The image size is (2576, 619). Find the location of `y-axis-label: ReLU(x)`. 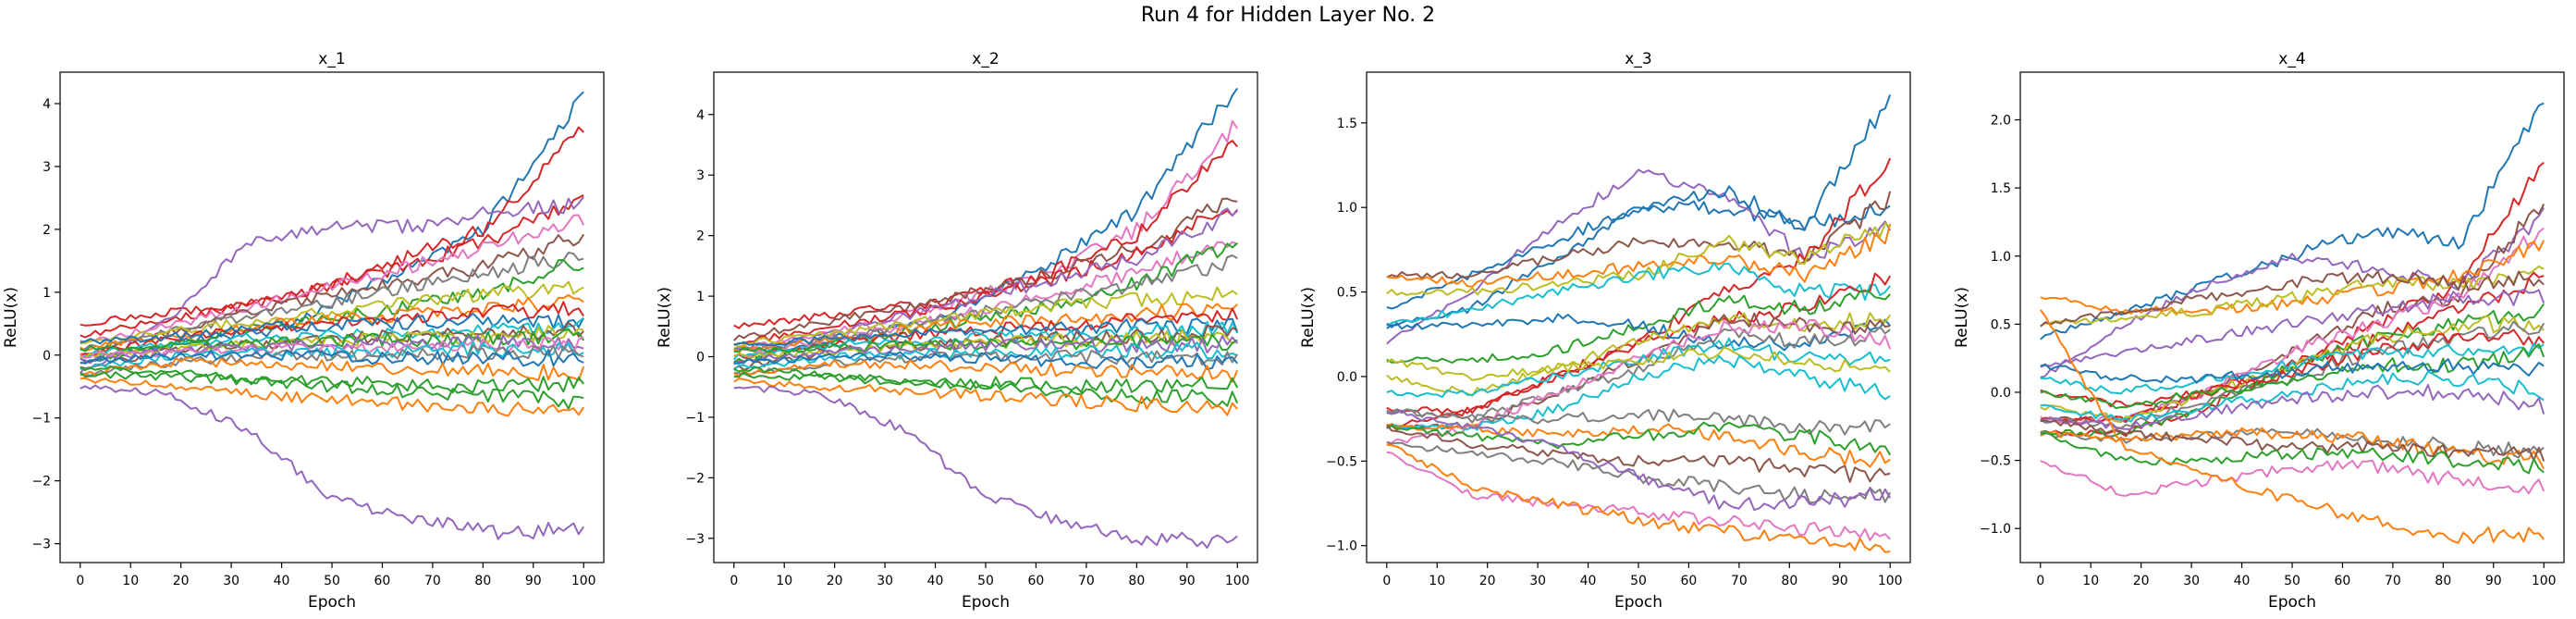

y-axis-label: ReLU(x) is located at coordinates (11, 317).